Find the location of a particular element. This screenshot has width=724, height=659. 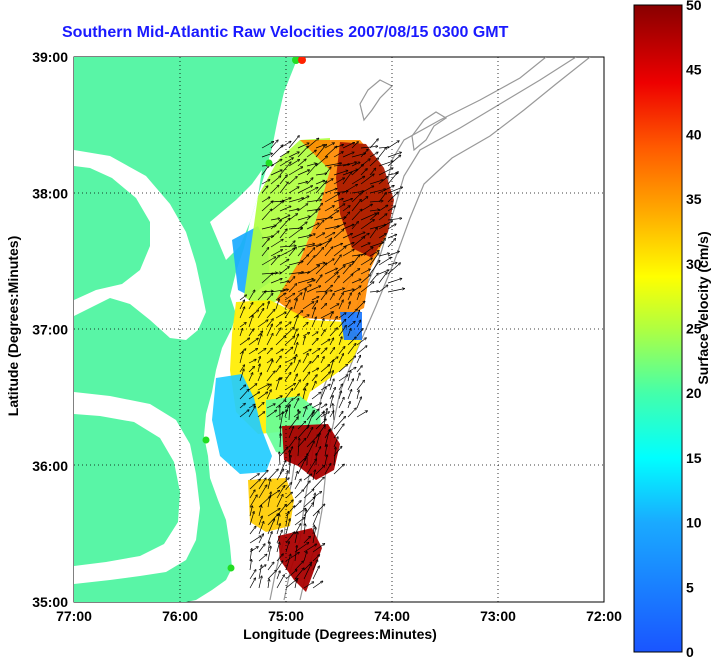

colorbar-tick-label: 35 is located at coordinates (694, 199).